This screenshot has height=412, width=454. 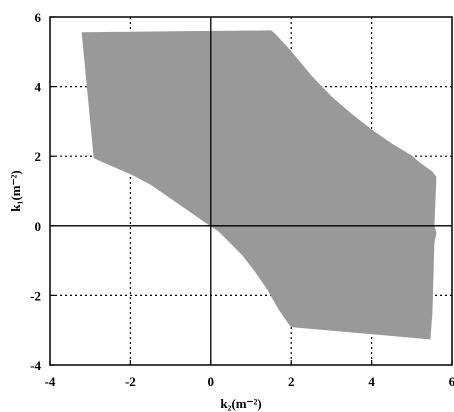 What do you see at coordinates (38, 17) in the screenshot?
I see `y-tick-label: 6` at bounding box center [38, 17].